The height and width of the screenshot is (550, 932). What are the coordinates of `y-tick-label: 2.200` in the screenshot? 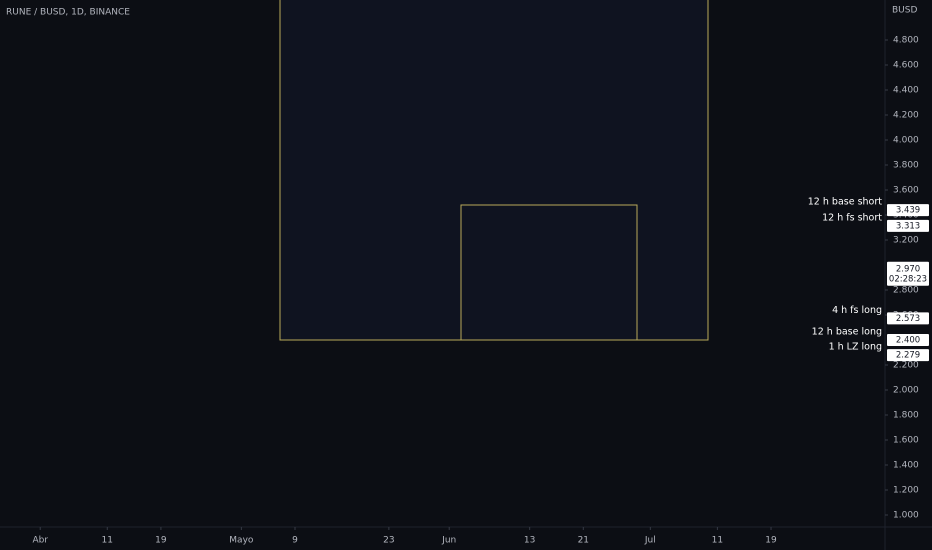 It's located at (906, 366).